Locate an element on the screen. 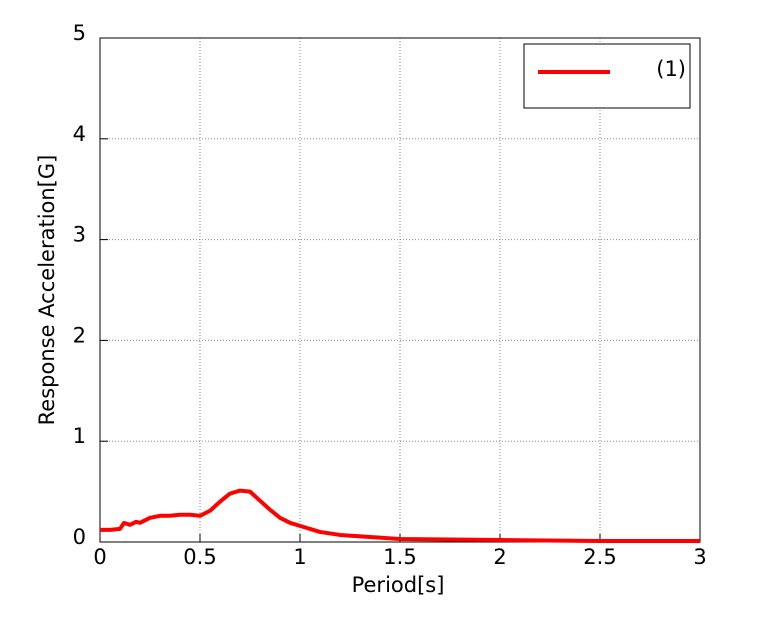 The height and width of the screenshot is (620, 781). x-tick-label: 1.5 is located at coordinates (399, 557).